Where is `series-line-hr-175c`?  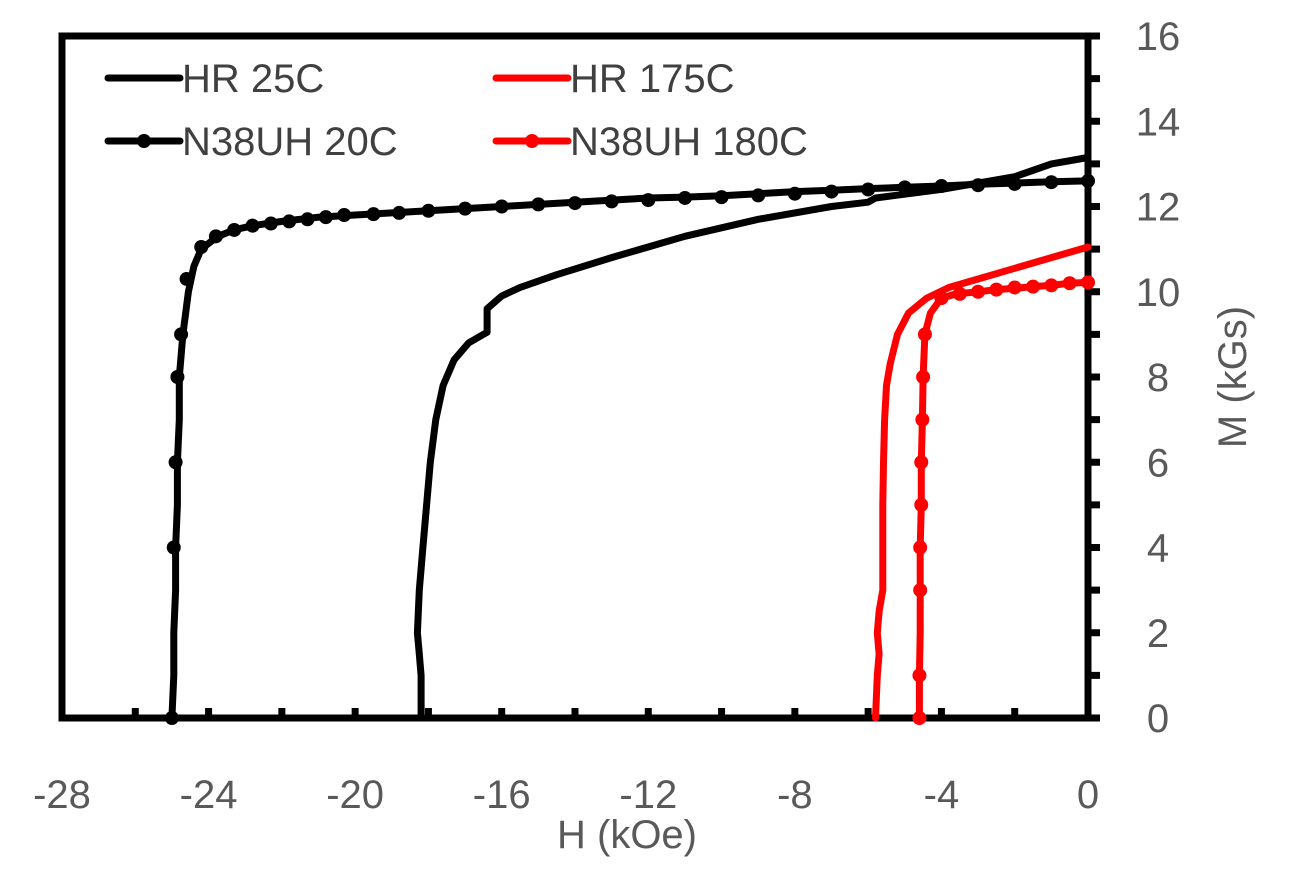
series-line-hr-175c is located at coordinates (982, 482).